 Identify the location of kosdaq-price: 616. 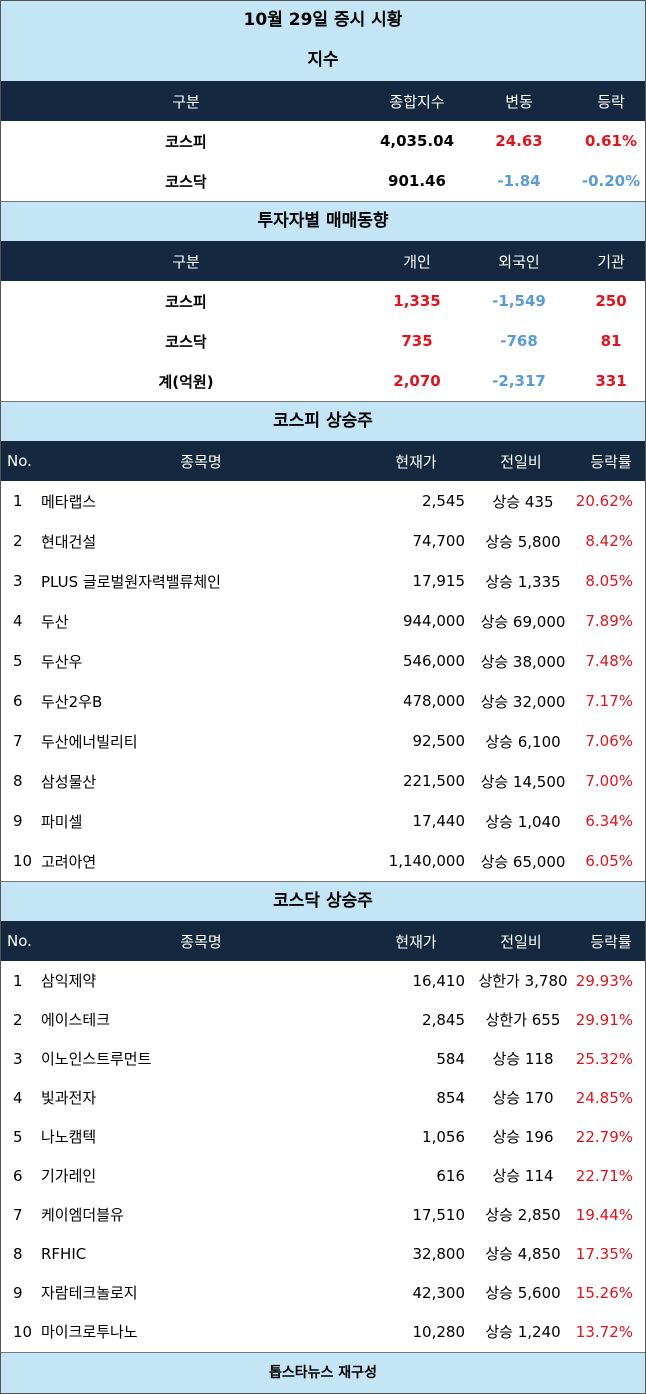
(450, 1175).